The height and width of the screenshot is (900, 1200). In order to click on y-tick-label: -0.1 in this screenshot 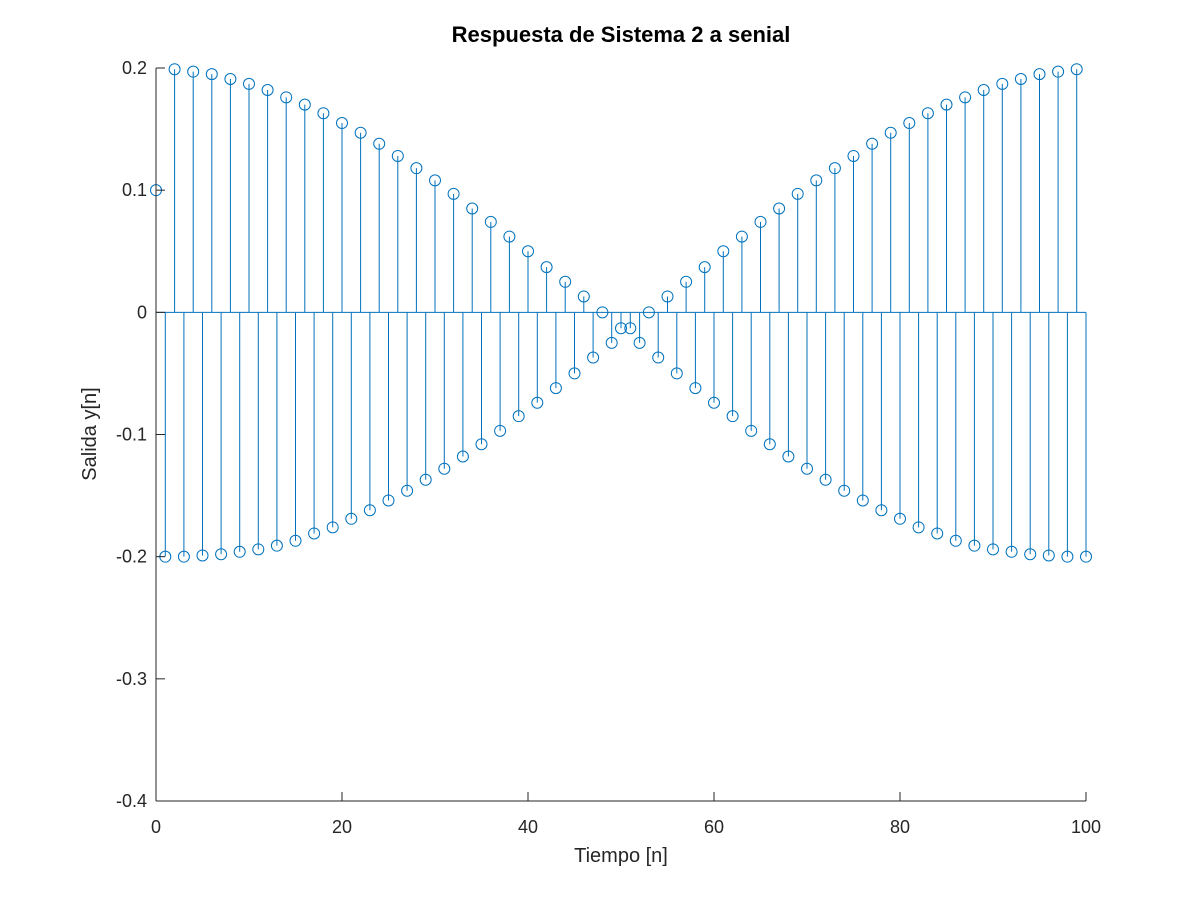, I will do `click(131, 435)`.